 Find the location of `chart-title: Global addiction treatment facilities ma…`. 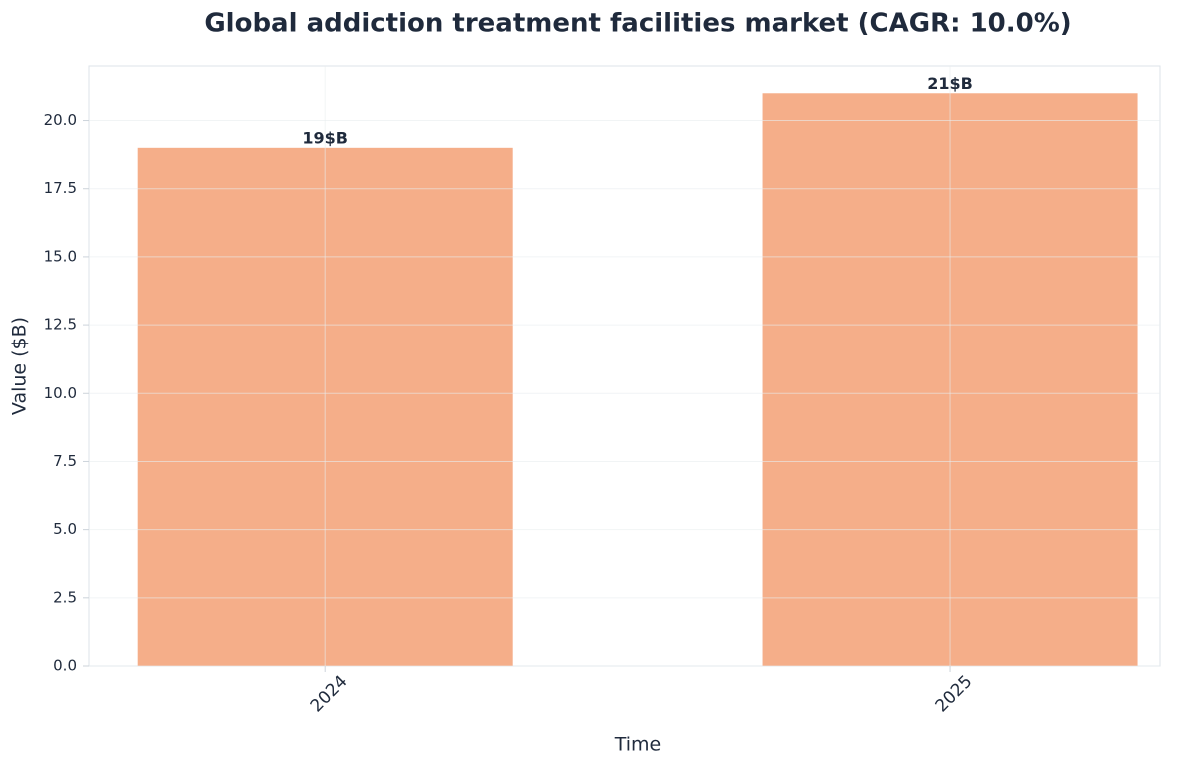

chart-title: Global addiction treatment facilities ma… is located at coordinates (637, 24).